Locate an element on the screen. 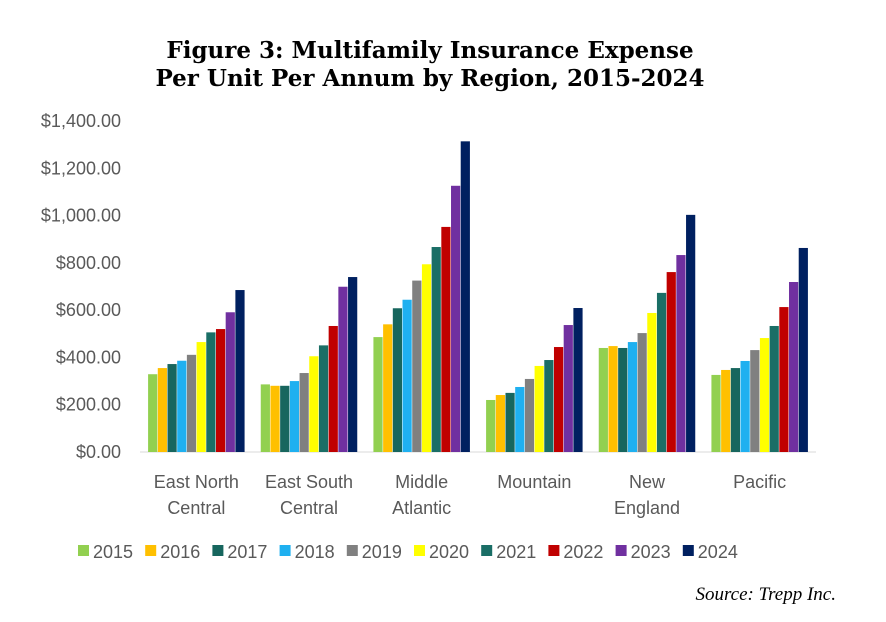 Image resolution: width=886 pixels, height=622 pixels. y-tick-label: $600.00 is located at coordinates (88, 310).